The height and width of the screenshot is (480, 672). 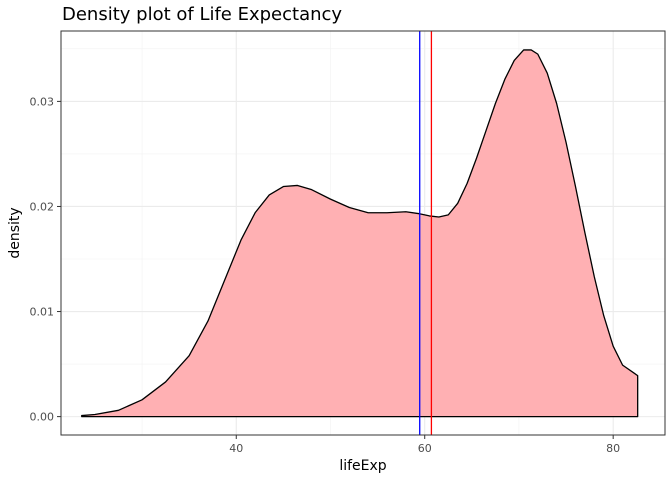 I want to click on y-axis: 0.00 0.01 0.02 0.03, so click(x=45, y=259).